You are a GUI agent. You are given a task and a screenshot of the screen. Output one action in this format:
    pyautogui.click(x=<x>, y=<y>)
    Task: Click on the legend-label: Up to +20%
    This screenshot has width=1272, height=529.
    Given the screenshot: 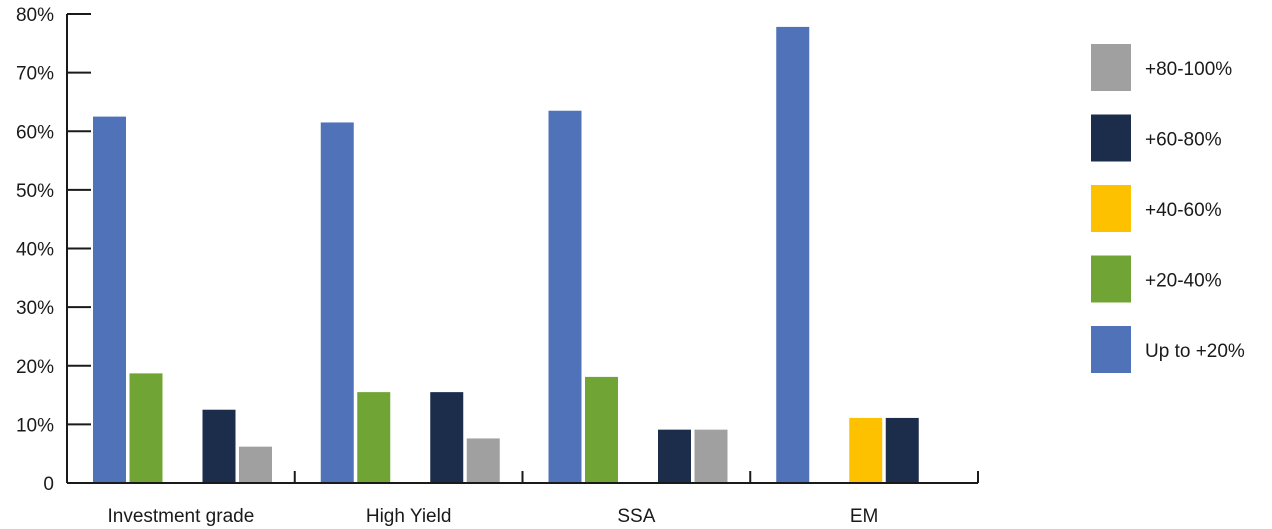 What is the action you would take?
    pyautogui.click(x=1195, y=351)
    